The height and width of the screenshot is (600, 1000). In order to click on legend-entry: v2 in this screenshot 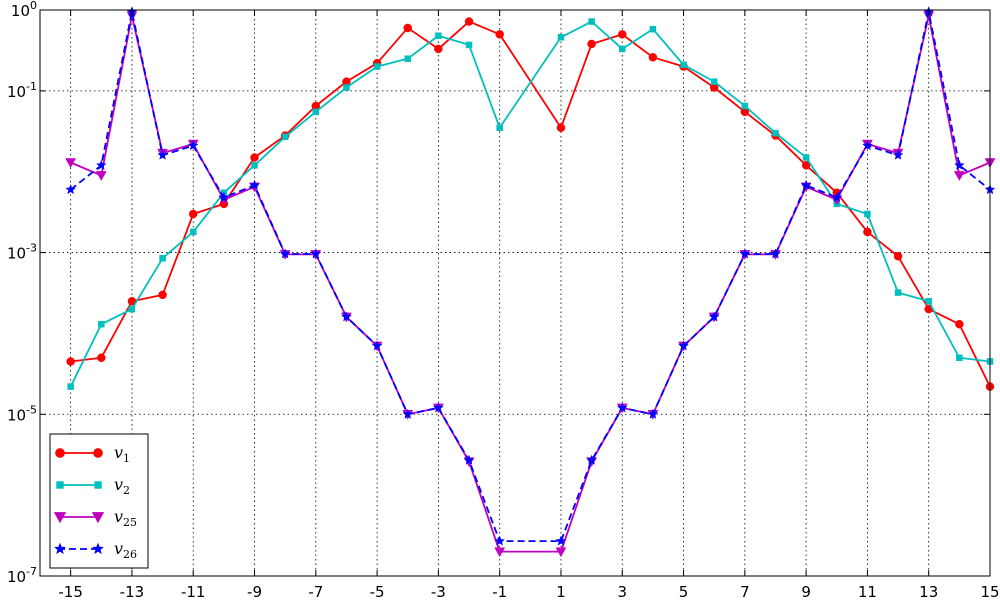, I will do `click(93, 486)`.